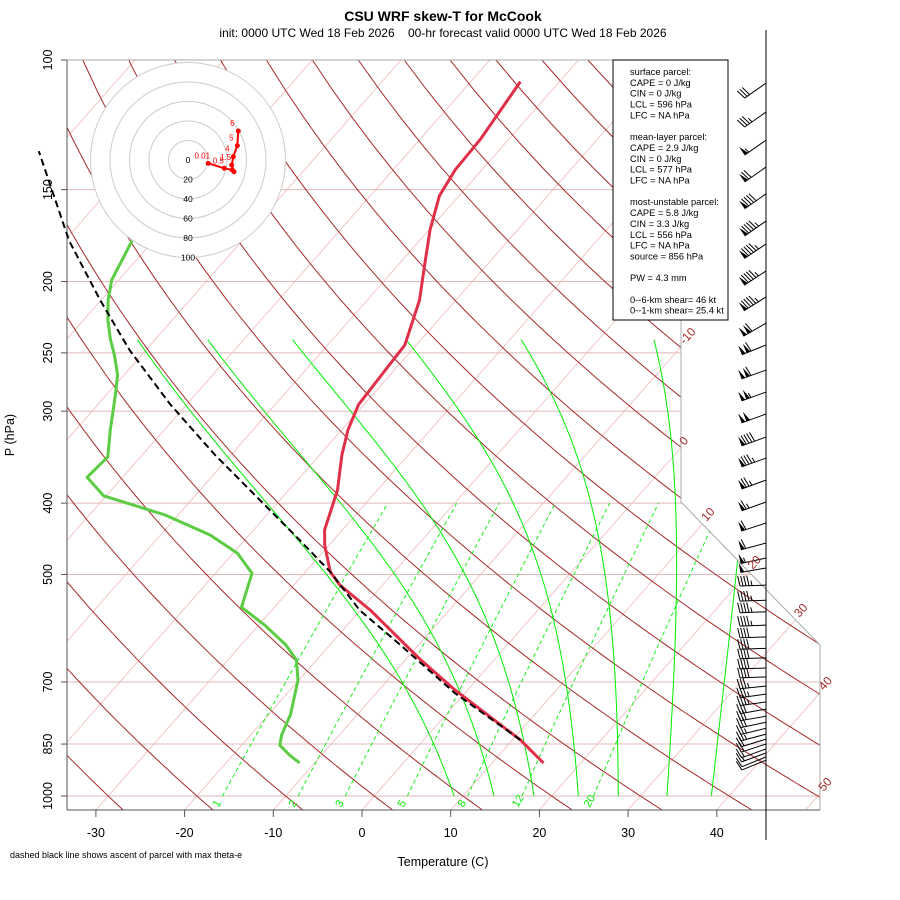 The image size is (900, 900). I want to click on dry-adiabat-line, so click(96, 435).